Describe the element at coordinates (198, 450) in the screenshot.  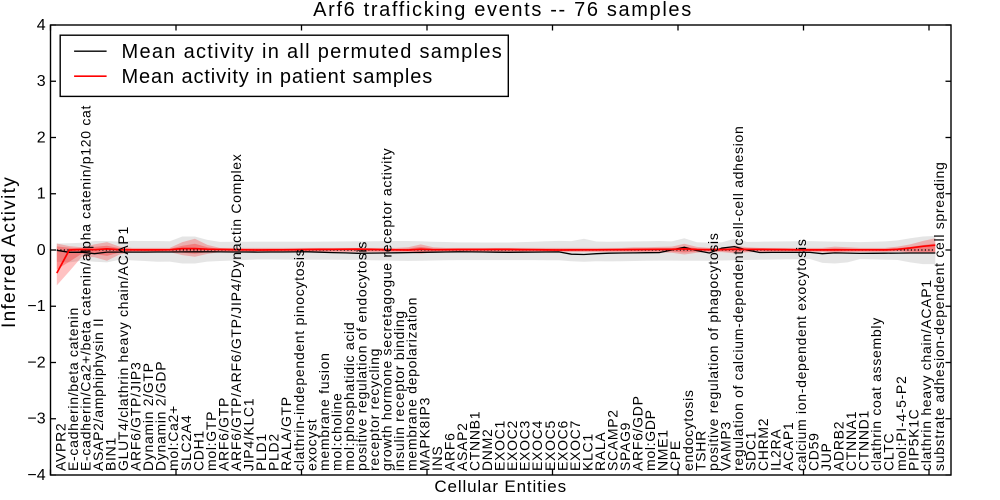
I see `svg-text: CDH1` at that location.